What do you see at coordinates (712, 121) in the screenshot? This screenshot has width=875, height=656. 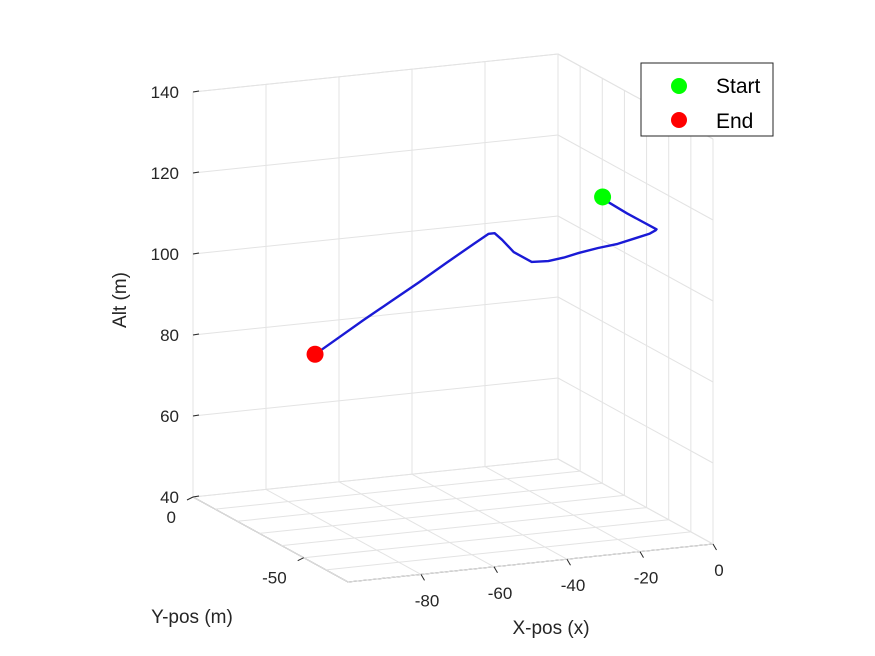 I see `legend-entry-end: End` at bounding box center [712, 121].